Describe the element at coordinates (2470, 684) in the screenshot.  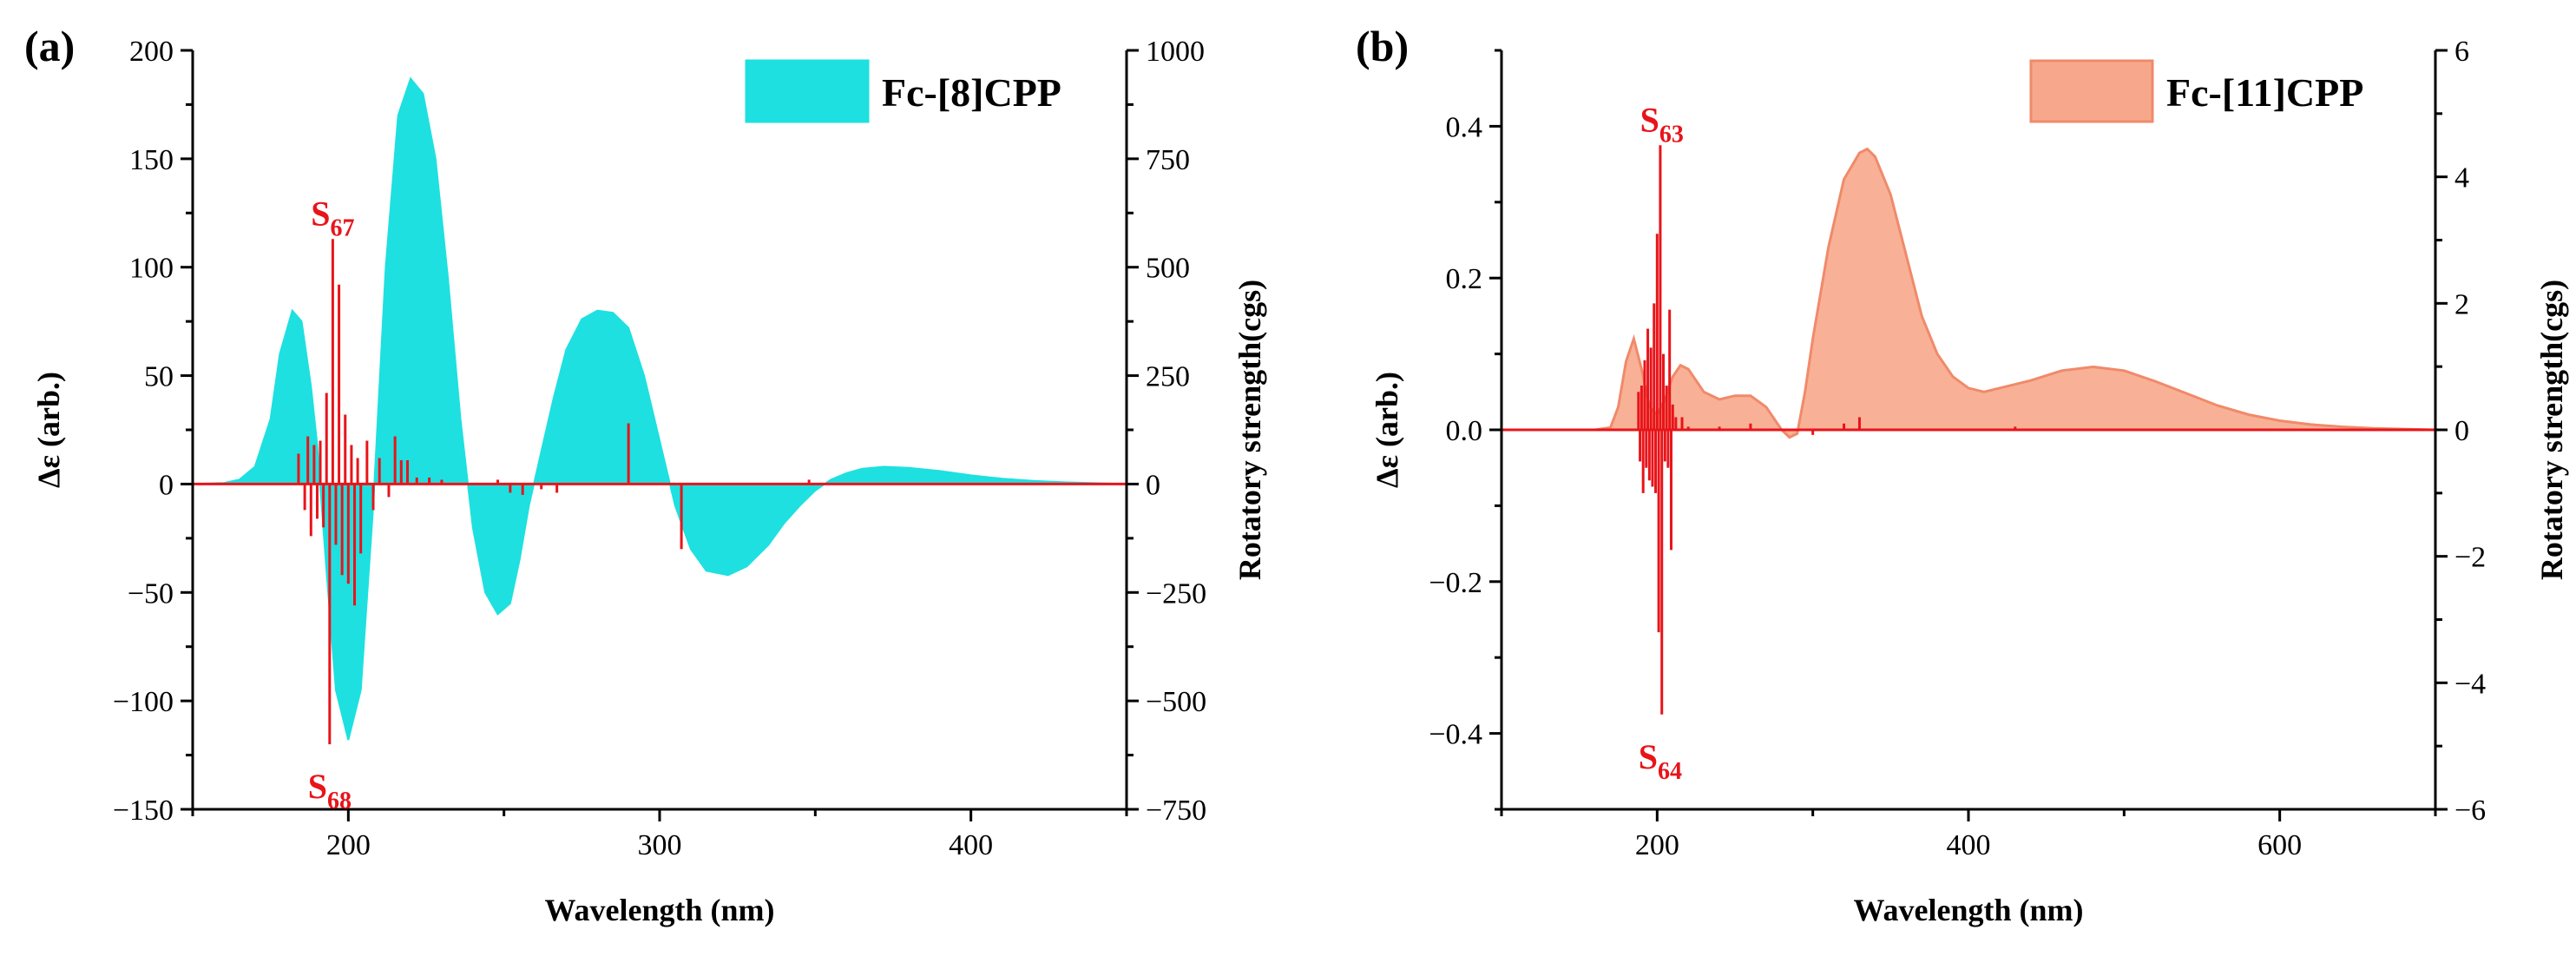
I see `y2-tick-label: −4` at that location.